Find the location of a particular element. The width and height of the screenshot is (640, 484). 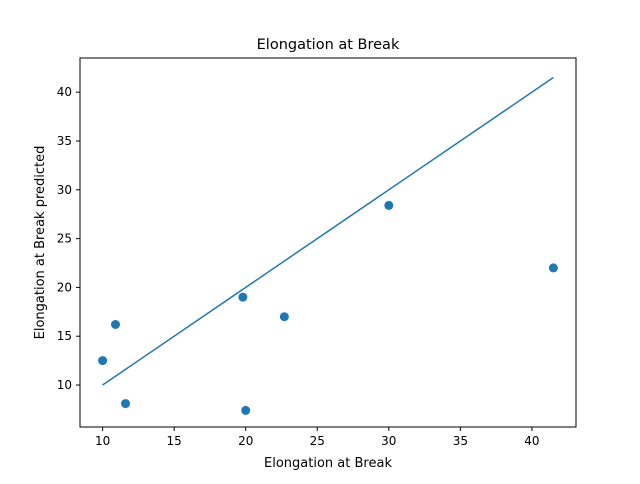

x-tick-label: 15 is located at coordinates (174, 441).